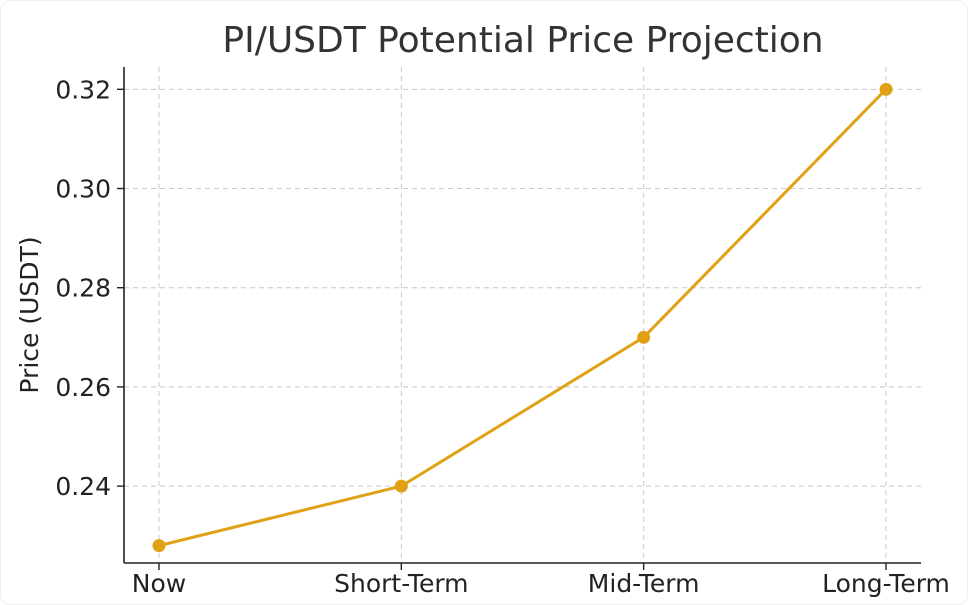 This screenshot has height=605, width=968. What do you see at coordinates (159, 583) in the screenshot?
I see `x-tick-label: Now` at bounding box center [159, 583].